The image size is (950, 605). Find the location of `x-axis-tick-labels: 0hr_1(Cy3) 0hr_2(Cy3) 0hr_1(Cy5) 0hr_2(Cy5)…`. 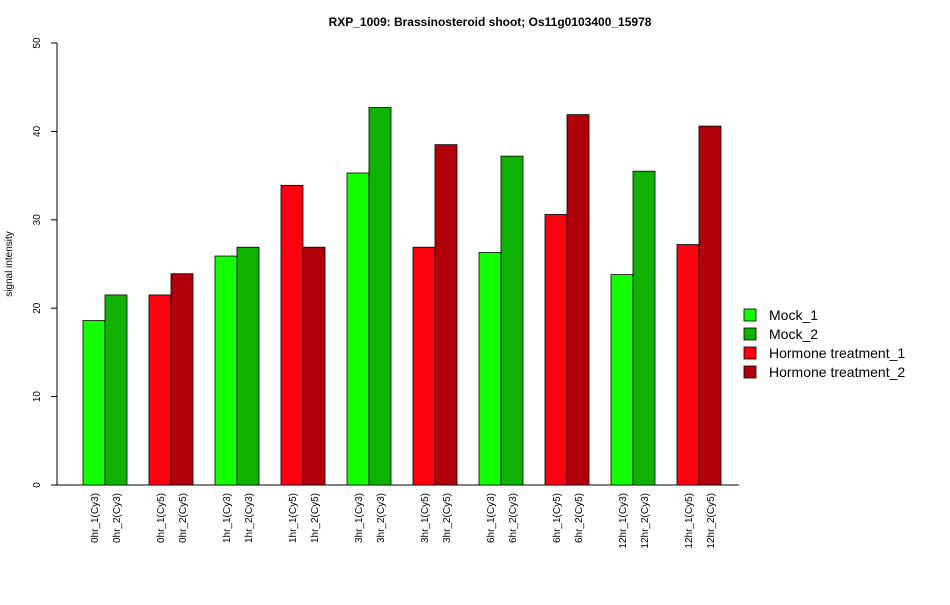

x-axis-tick-labels: 0hr_1(Cy3) 0hr_2(Cy3) 0hr_1(Cy5) 0hr_2(Cy5)… is located at coordinates (403, 521).